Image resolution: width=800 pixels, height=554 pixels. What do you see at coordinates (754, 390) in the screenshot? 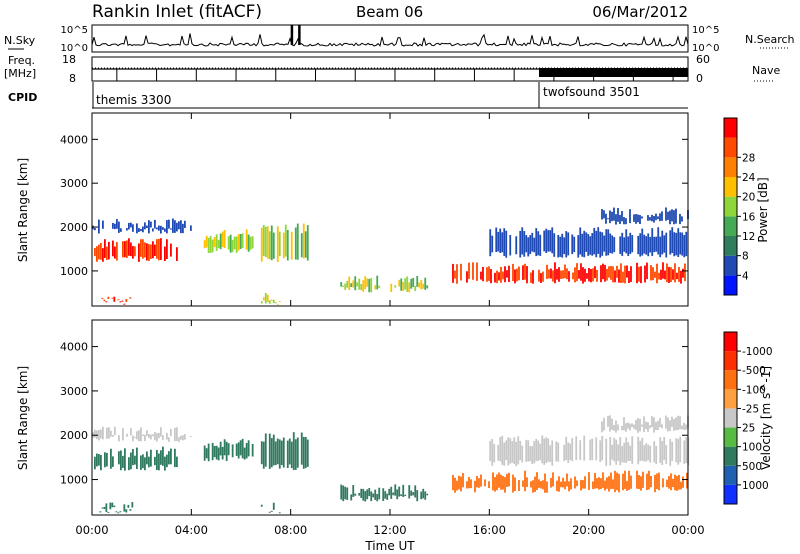
I see `colorbar-tick-label: -100` at bounding box center [754, 390].